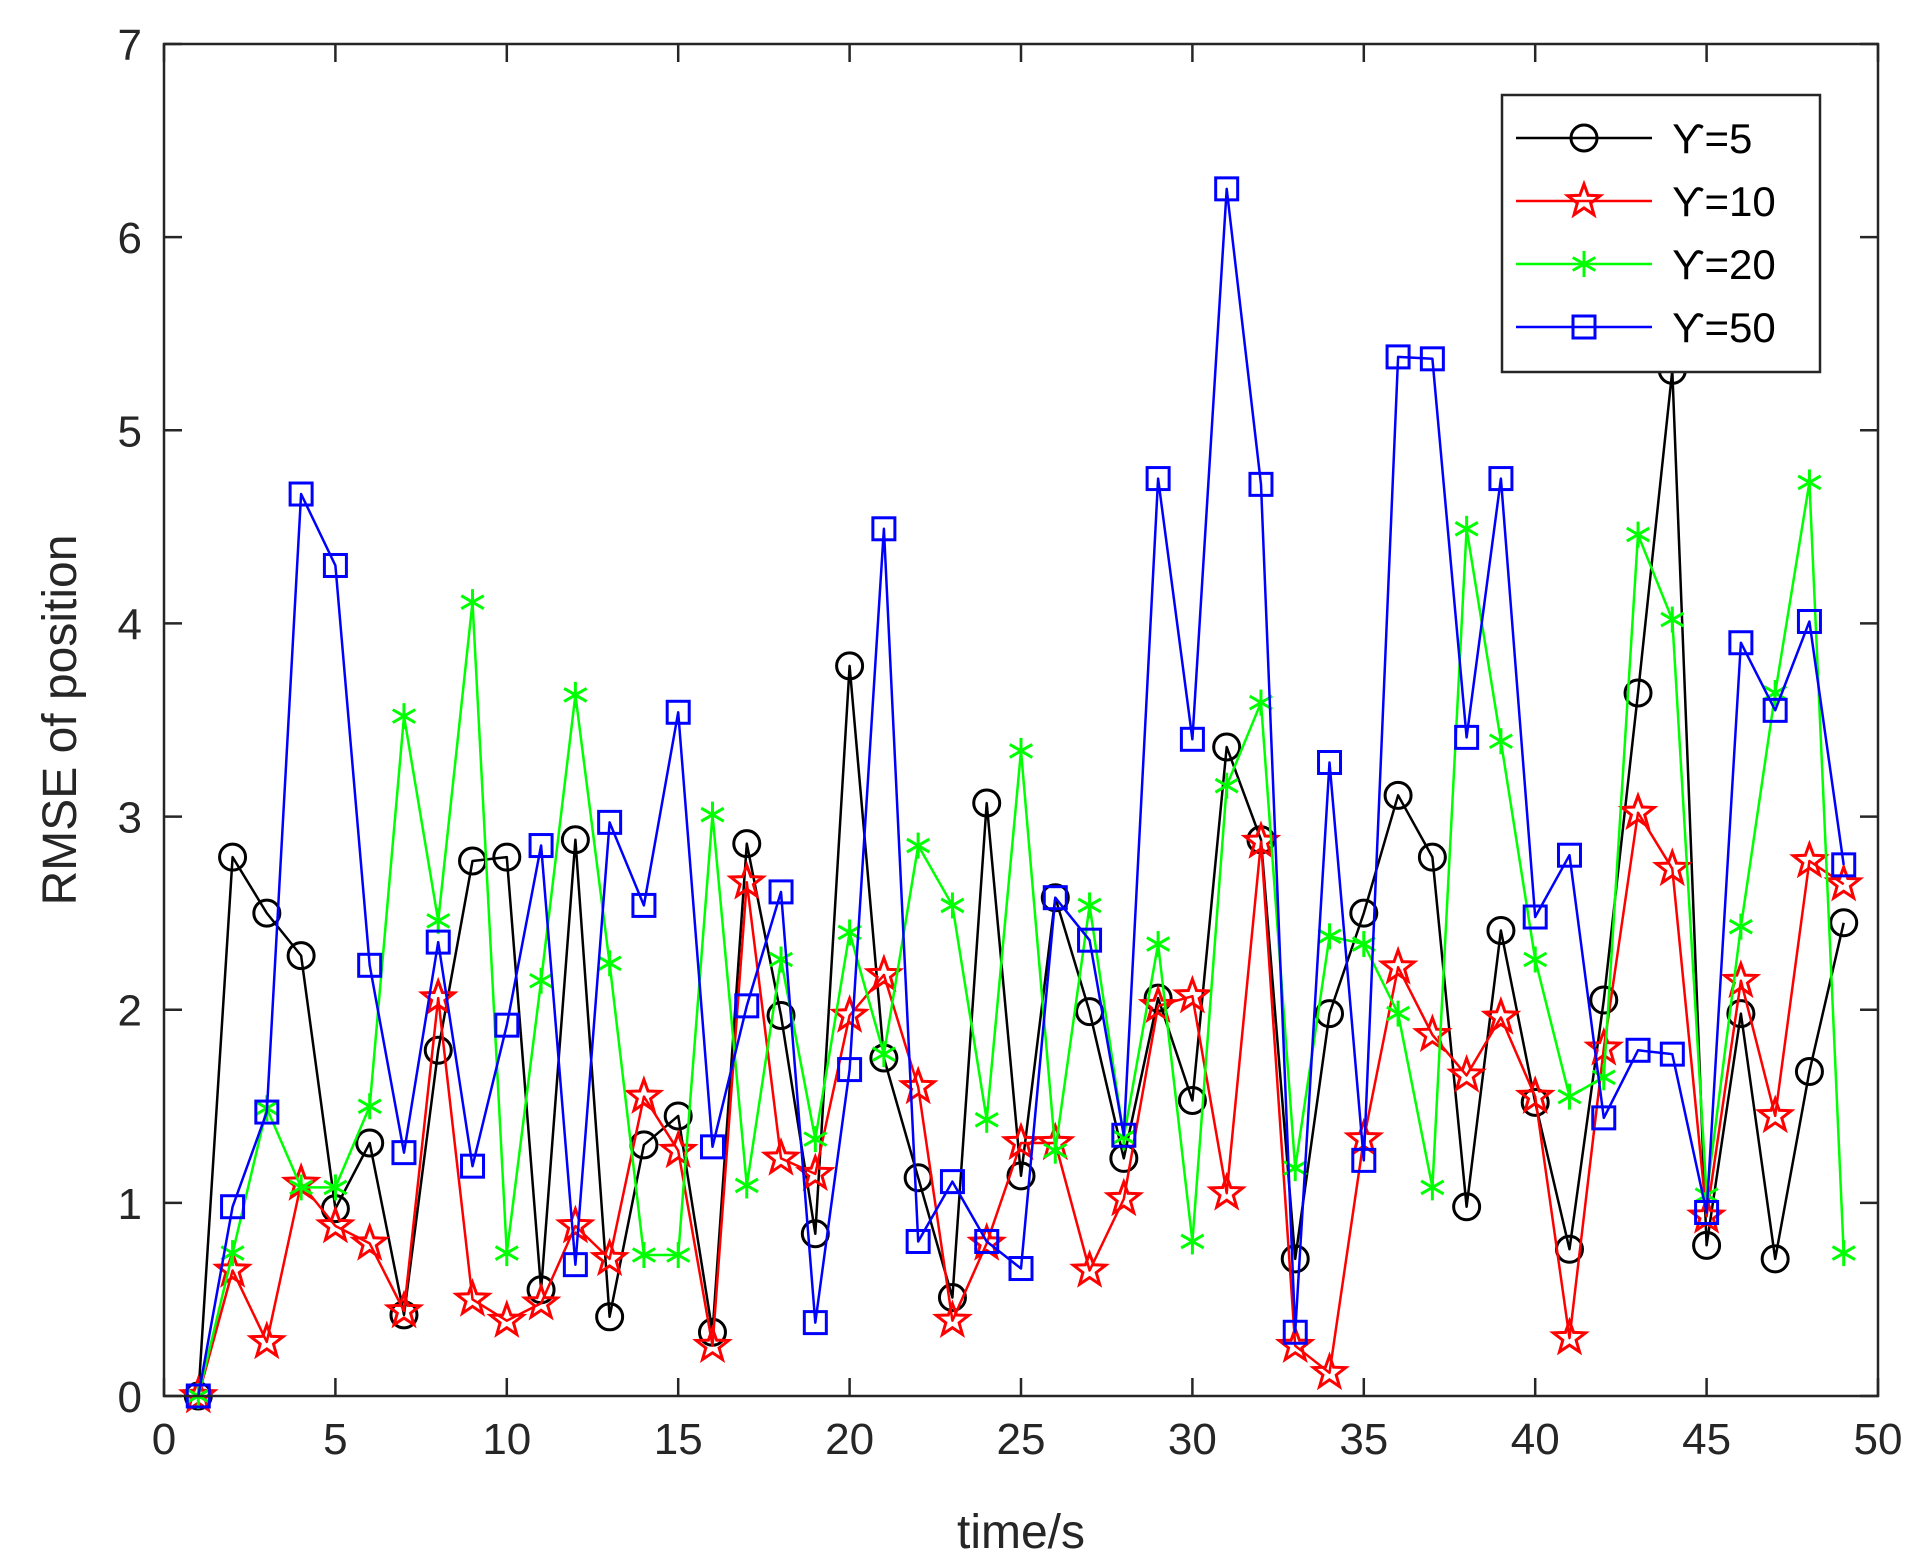  Describe the element at coordinates (335, 1439) in the screenshot. I see `x-tick-label: 5` at that location.